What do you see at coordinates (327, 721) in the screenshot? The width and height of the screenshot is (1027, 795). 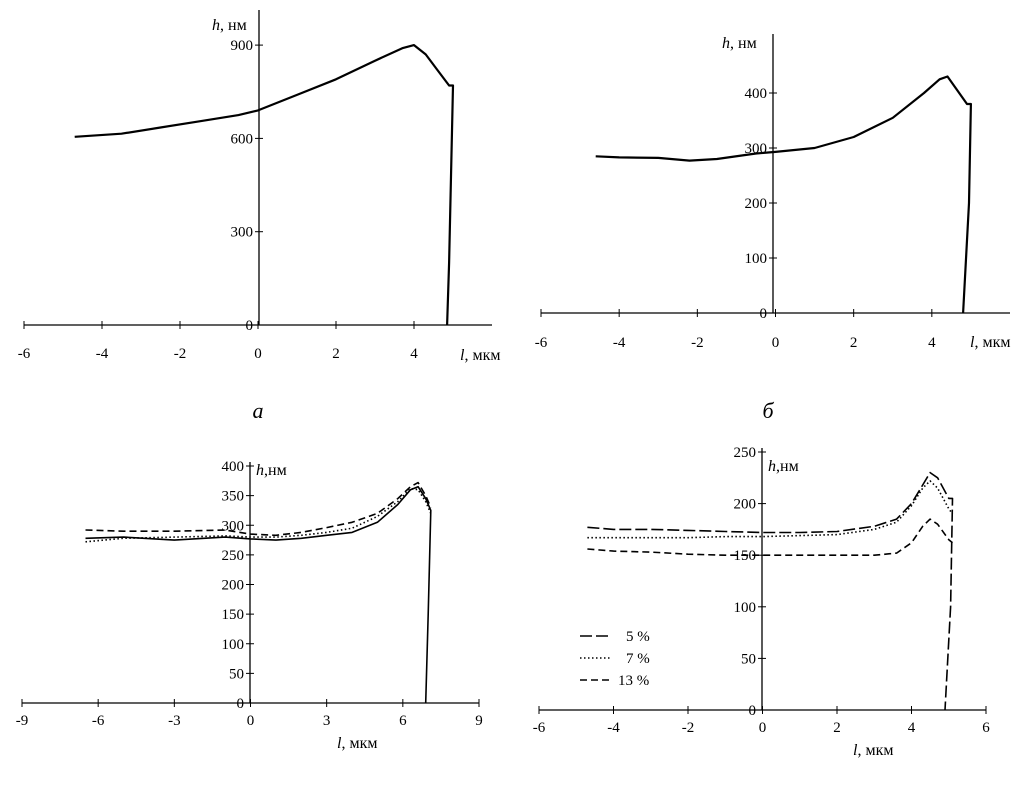 I see `x-tick-label: 3` at bounding box center [327, 721].